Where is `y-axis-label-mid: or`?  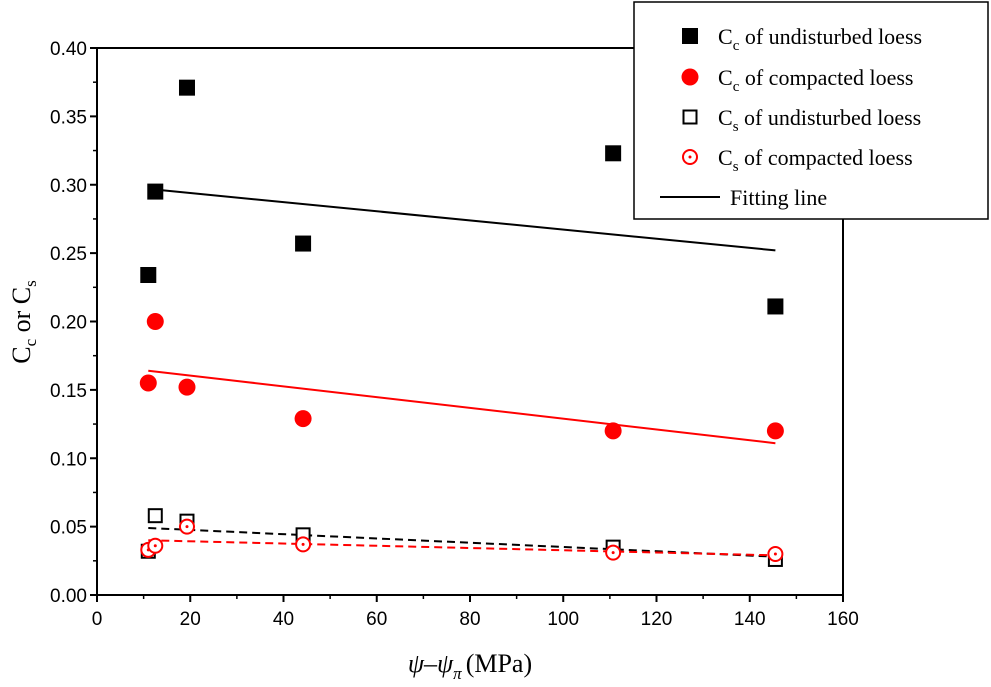 y-axis-label-mid: or is located at coordinates (21, 321).